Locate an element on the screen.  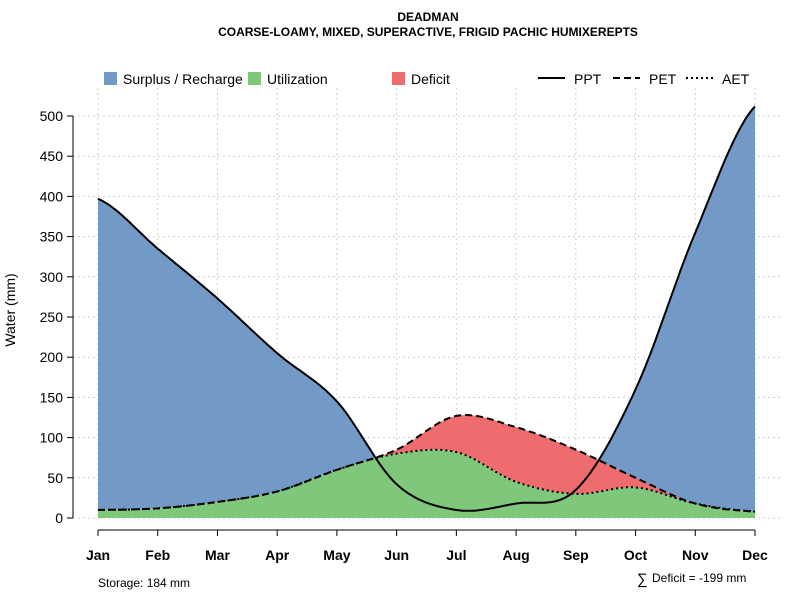
x-tick-label-feb: Feb is located at coordinates (157, 555).